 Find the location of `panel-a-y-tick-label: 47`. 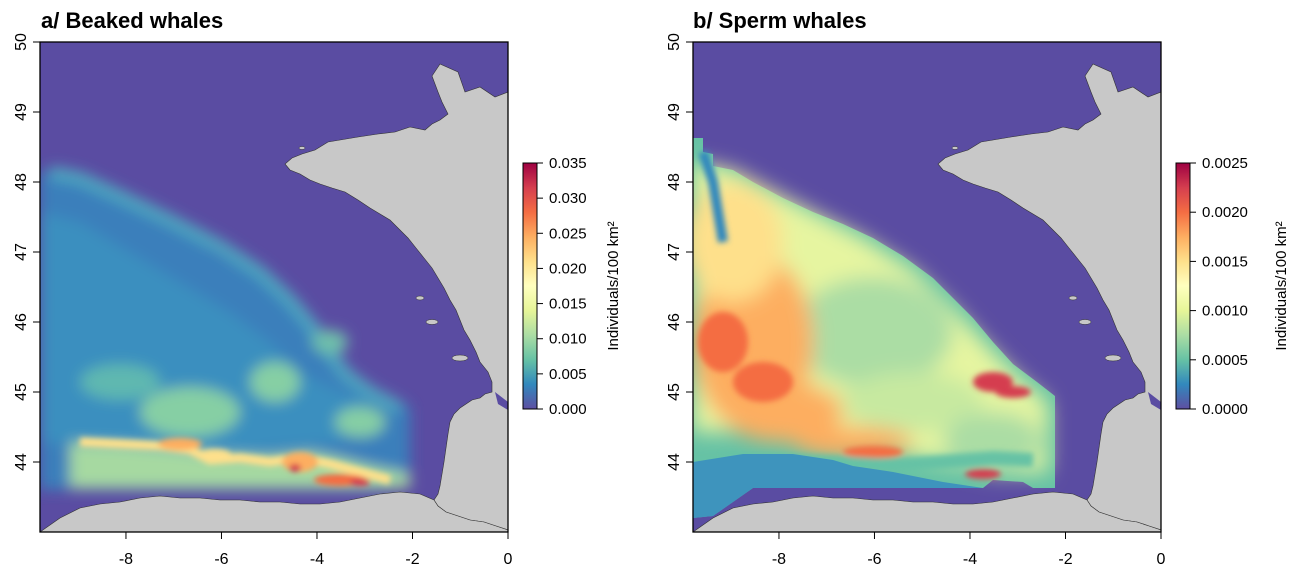

panel-a-y-tick-label: 47 is located at coordinates (21, 252).